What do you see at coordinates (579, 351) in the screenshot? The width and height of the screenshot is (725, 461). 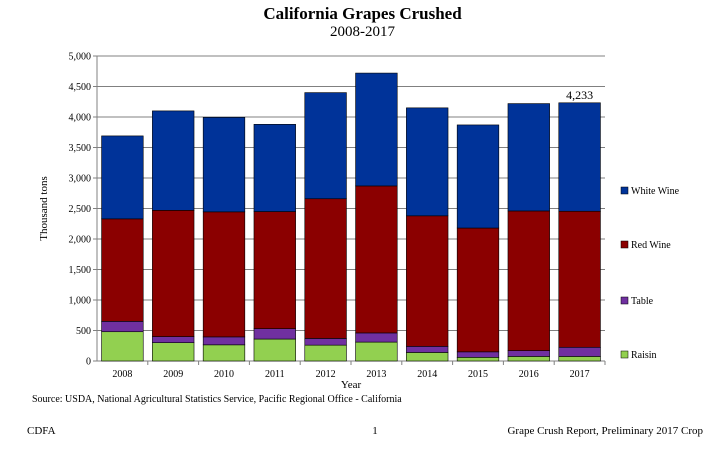 I see `bar-table-2017` at bounding box center [579, 351].